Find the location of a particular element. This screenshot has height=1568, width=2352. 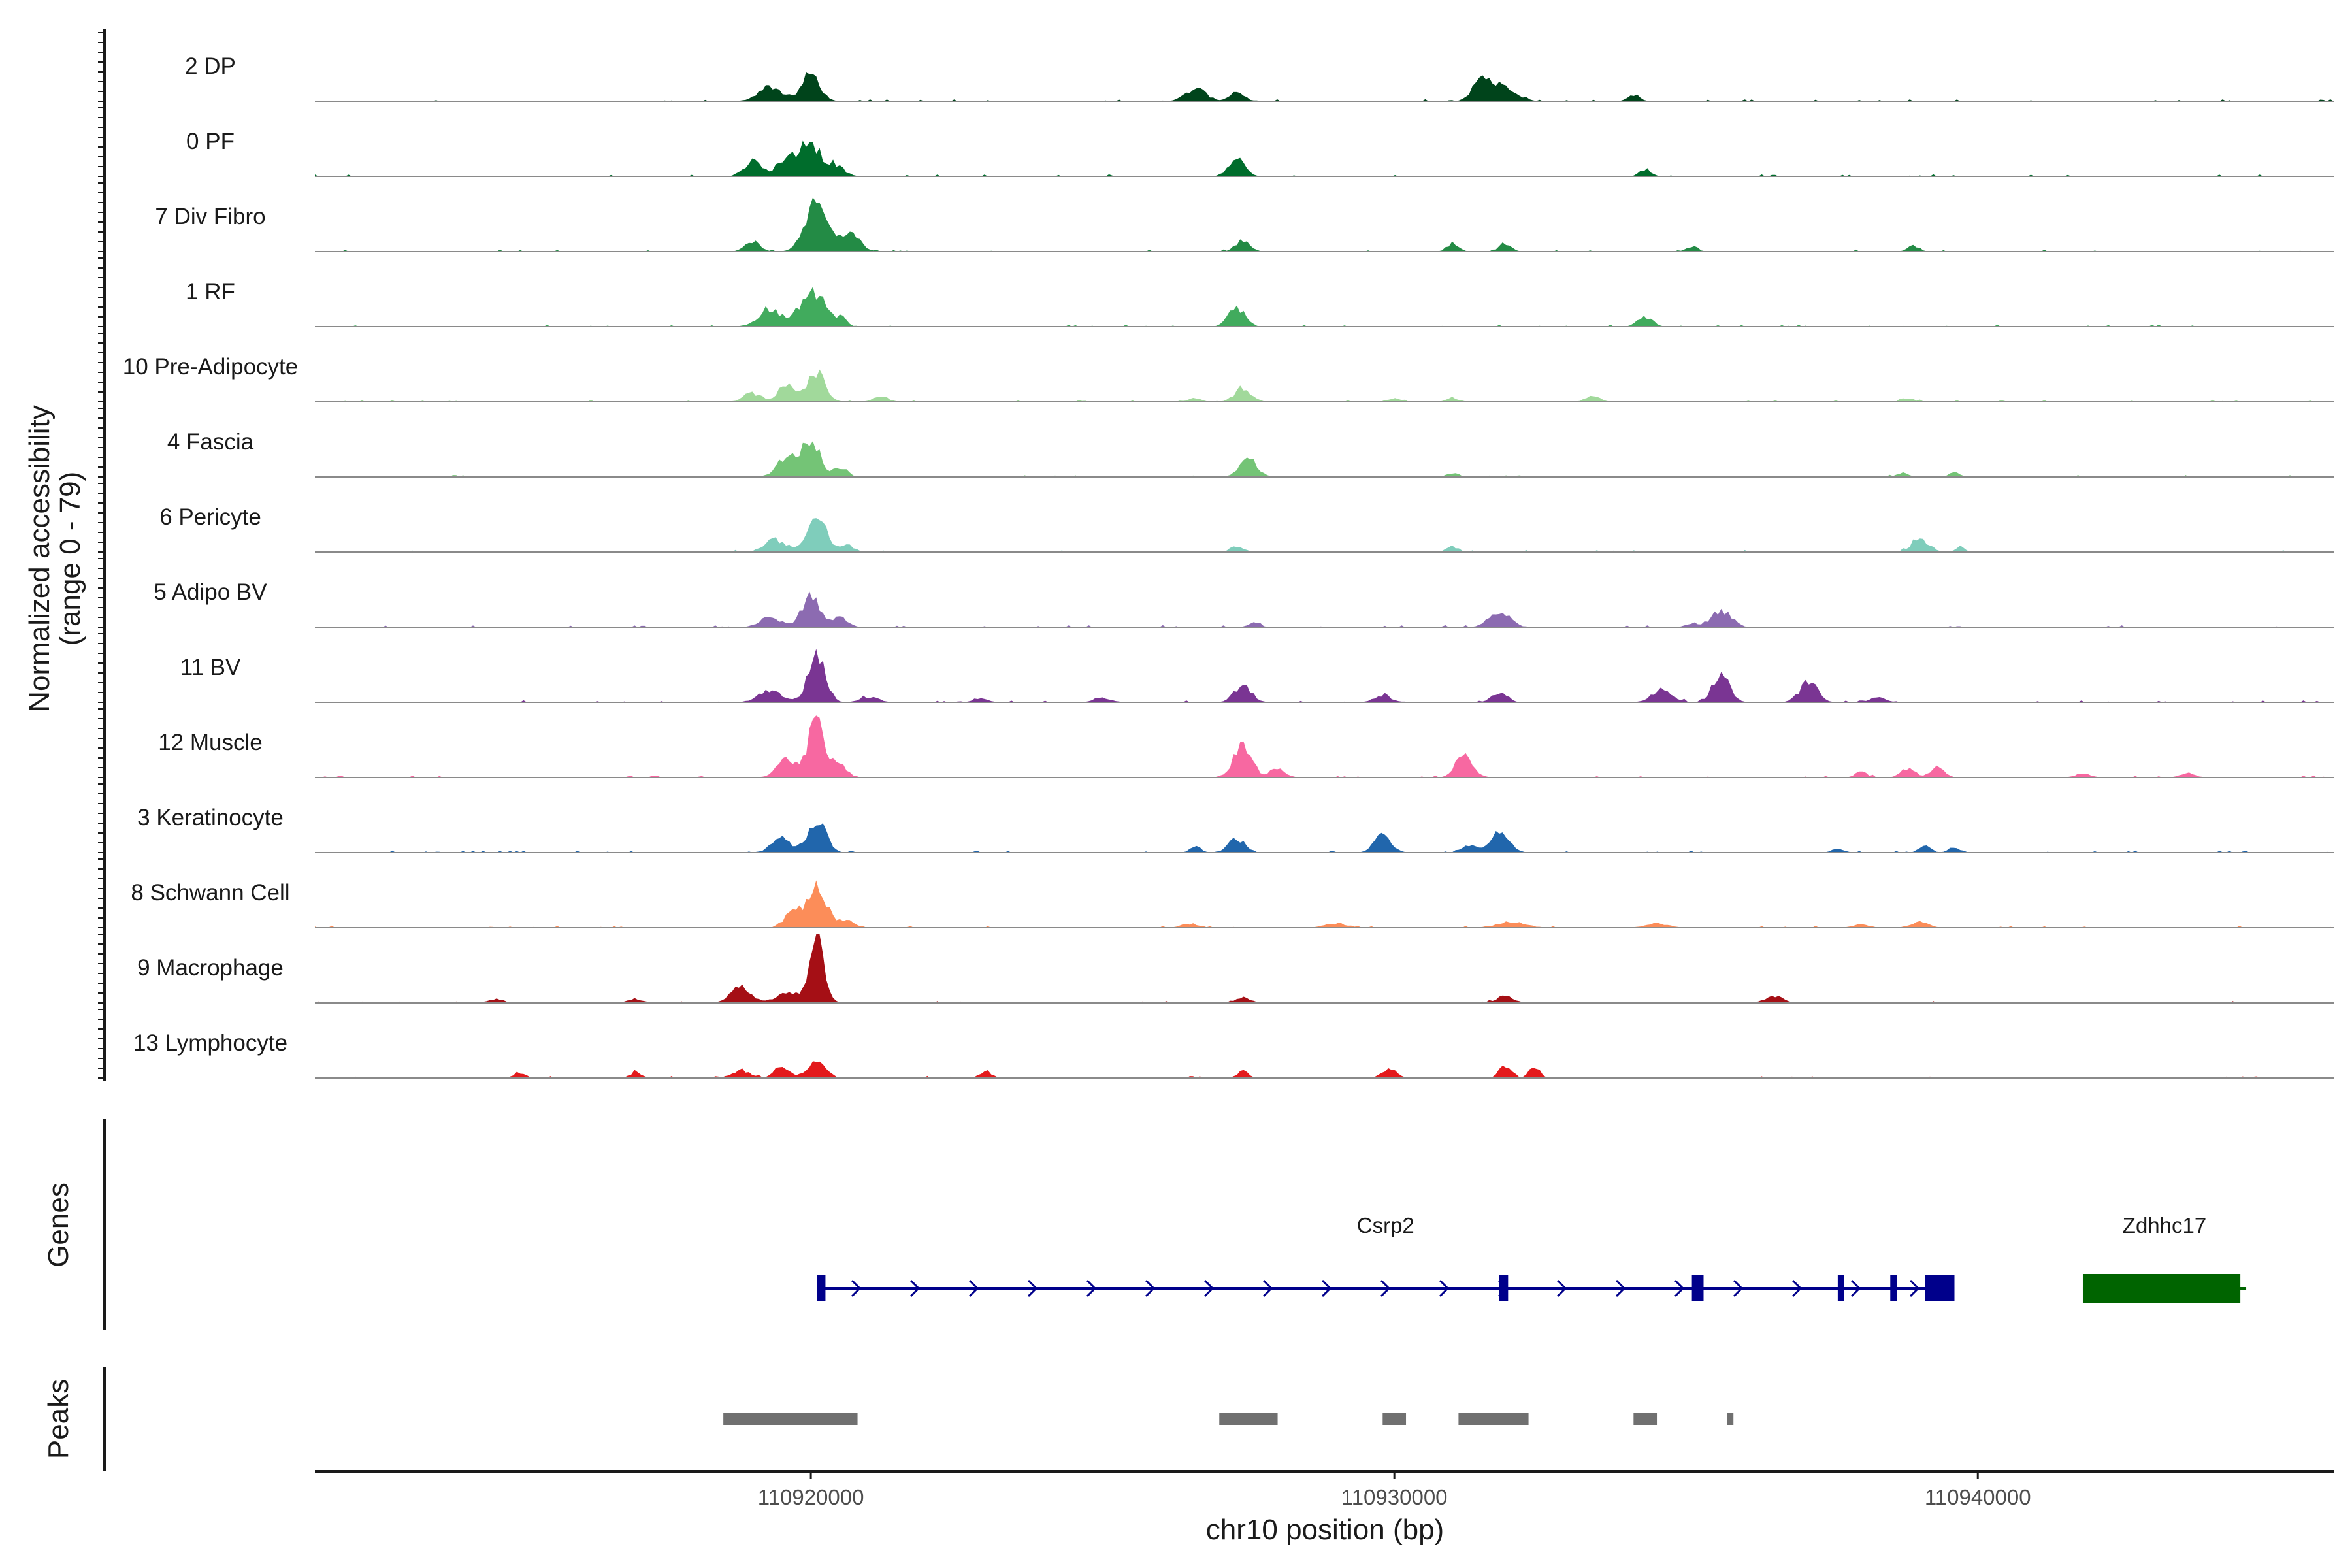

track-label-3: 1 RF is located at coordinates (210, 291).